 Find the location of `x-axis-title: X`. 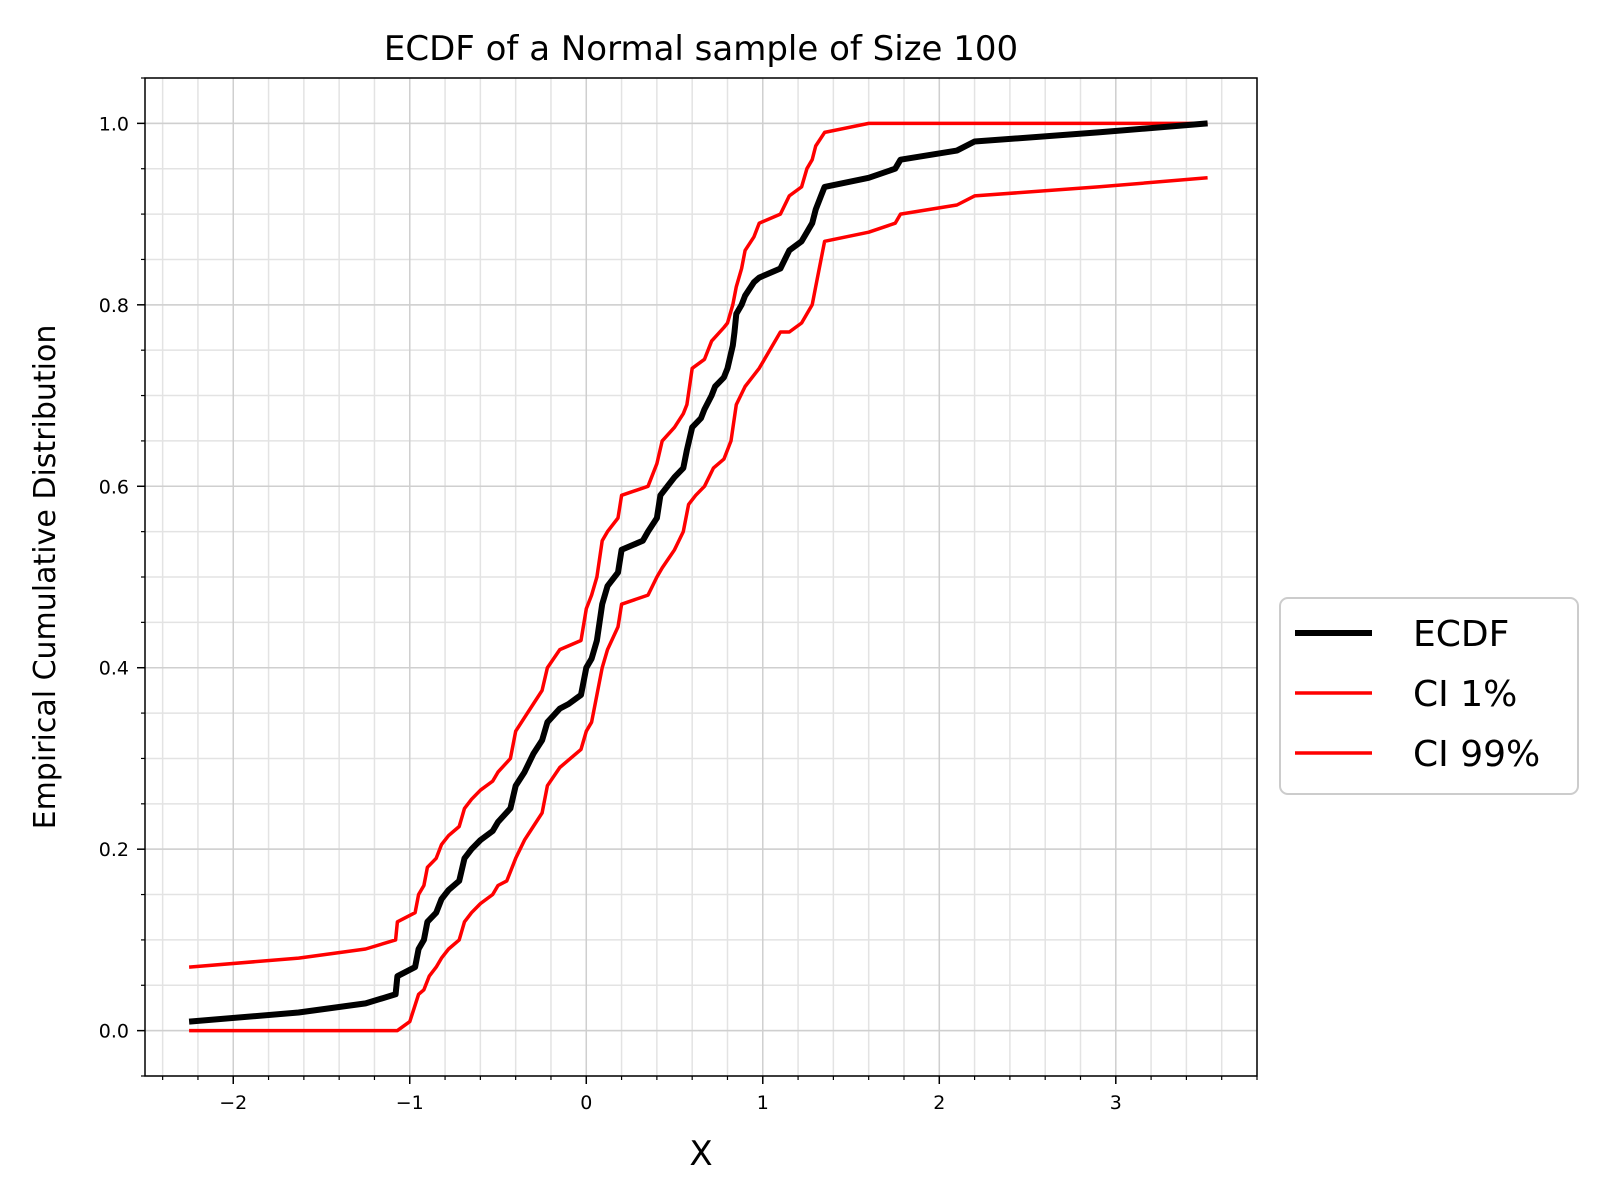

x-axis-title: X is located at coordinates (700, 1154).